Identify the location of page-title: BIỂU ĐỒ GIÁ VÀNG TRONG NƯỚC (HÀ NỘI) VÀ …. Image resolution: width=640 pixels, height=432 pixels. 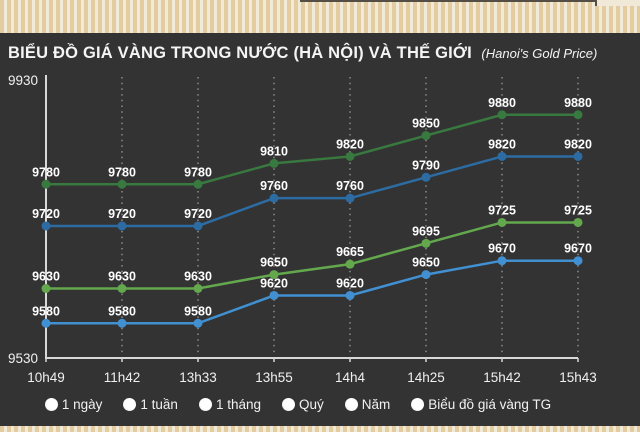
(320, 53).